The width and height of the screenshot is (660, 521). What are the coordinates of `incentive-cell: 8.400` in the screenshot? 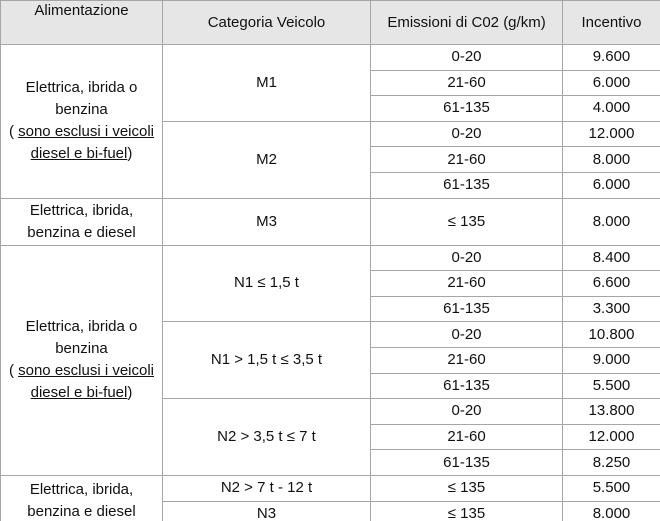 It's located at (611, 258).